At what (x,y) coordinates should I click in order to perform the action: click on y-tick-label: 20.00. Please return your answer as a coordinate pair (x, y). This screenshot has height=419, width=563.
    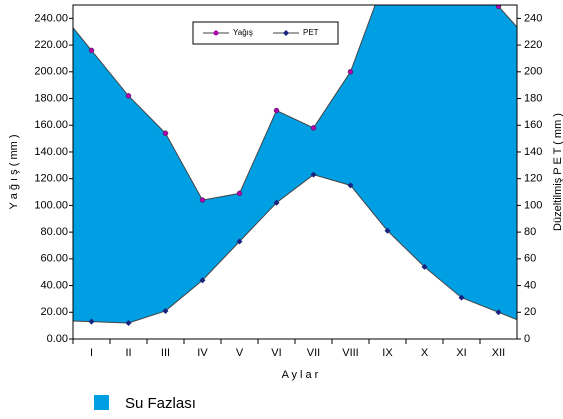
    Looking at the image, I should click on (54, 312).